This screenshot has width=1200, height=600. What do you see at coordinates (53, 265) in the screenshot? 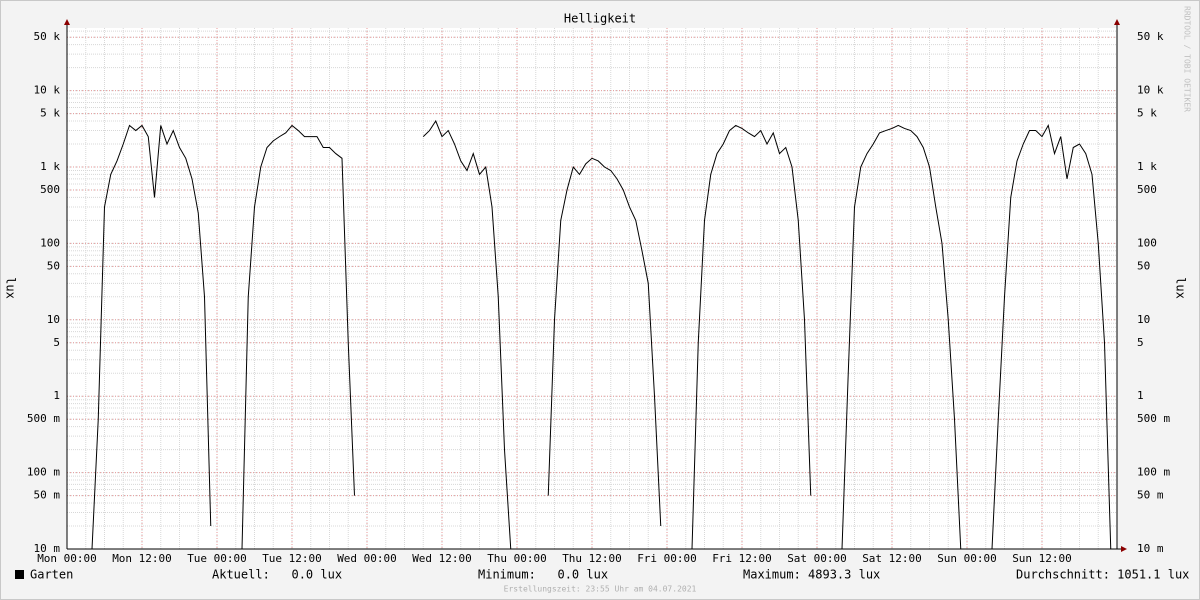
I see `y-tick-label: 50` at bounding box center [53, 265].